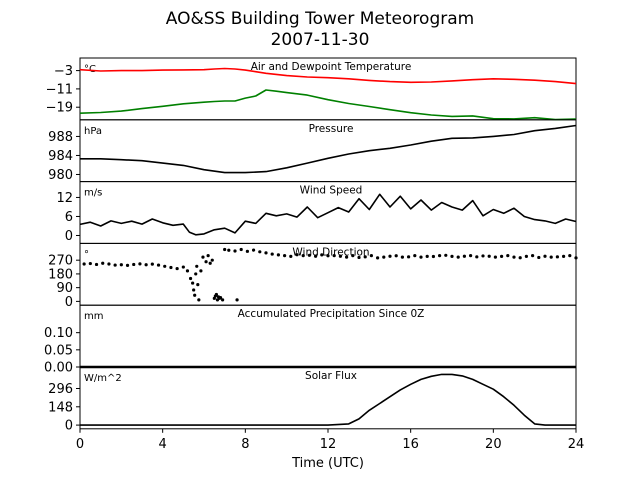  Describe the element at coordinates (58, 350) in the screenshot. I see `y-tick-label: 0.05` at that location.